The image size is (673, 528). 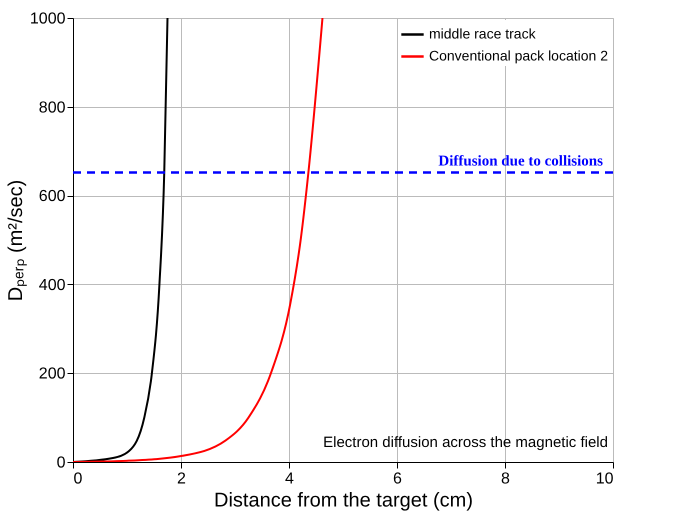 What do you see at coordinates (289, 479) in the screenshot?
I see `x-tick-label: 4` at bounding box center [289, 479].